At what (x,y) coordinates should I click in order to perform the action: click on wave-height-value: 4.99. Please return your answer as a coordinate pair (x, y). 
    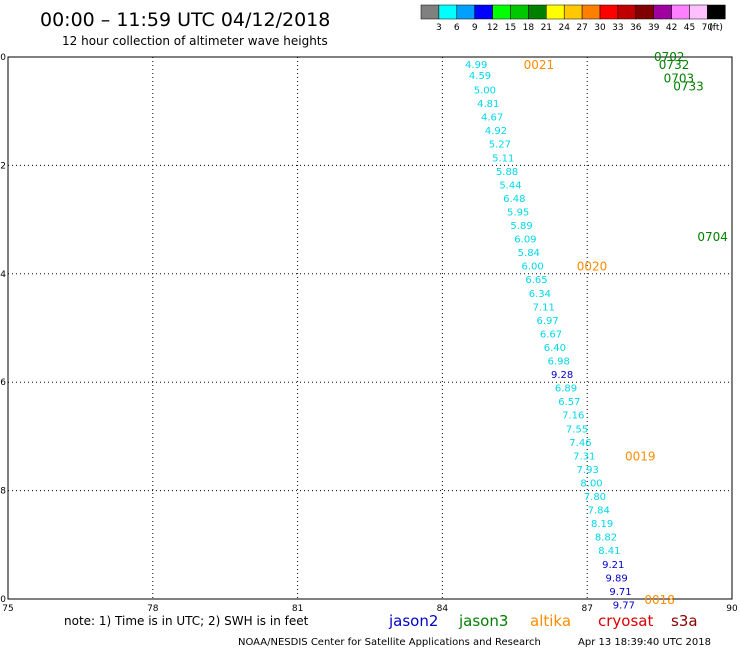
    Looking at the image, I should click on (476, 65).